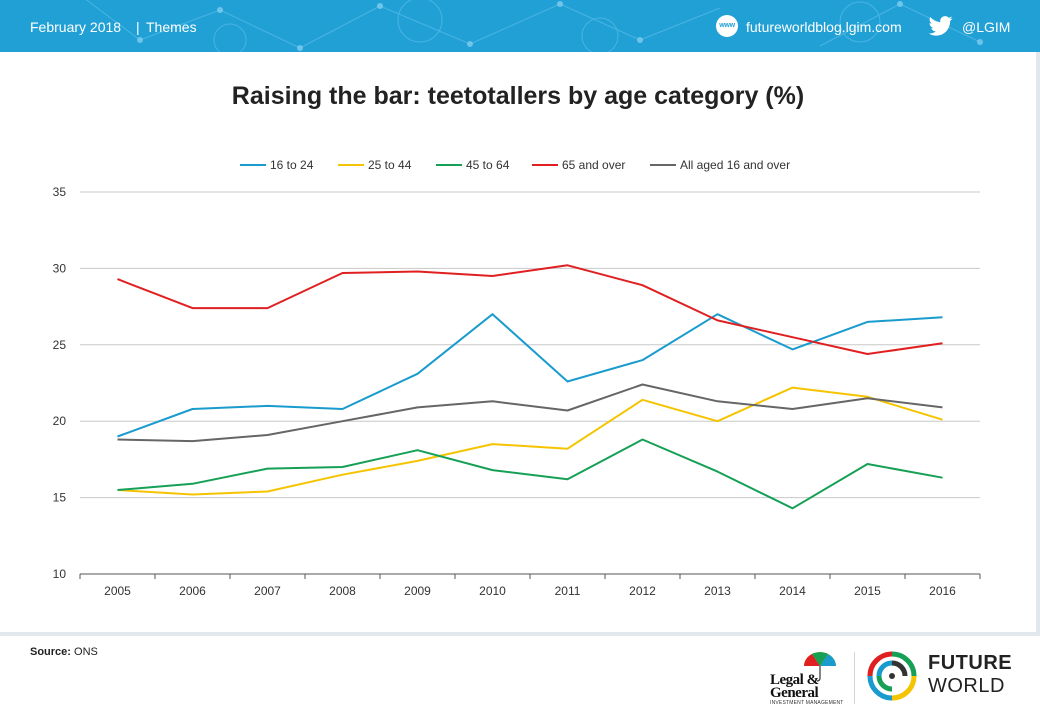 The height and width of the screenshot is (720, 1040). I want to click on lg-name-line2: General, so click(794, 693).